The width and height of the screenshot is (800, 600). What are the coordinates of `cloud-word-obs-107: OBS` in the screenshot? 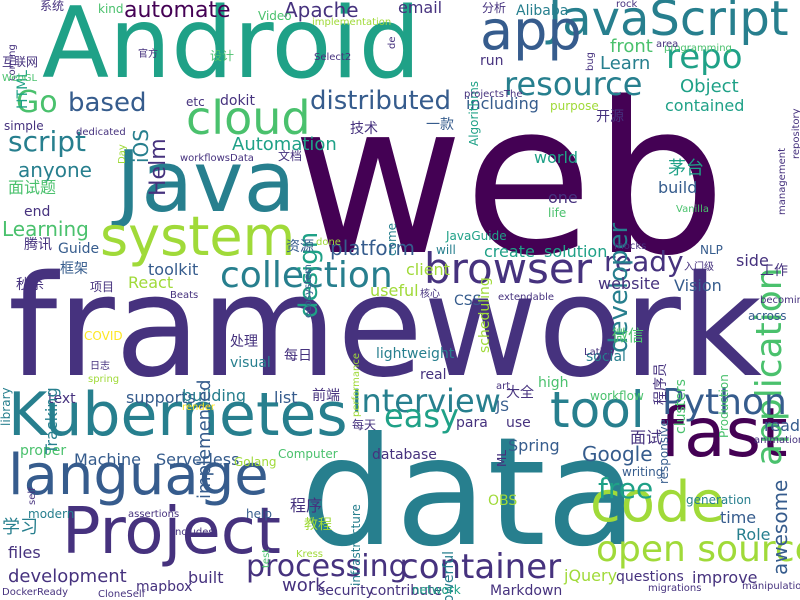 It's located at (503, 501).